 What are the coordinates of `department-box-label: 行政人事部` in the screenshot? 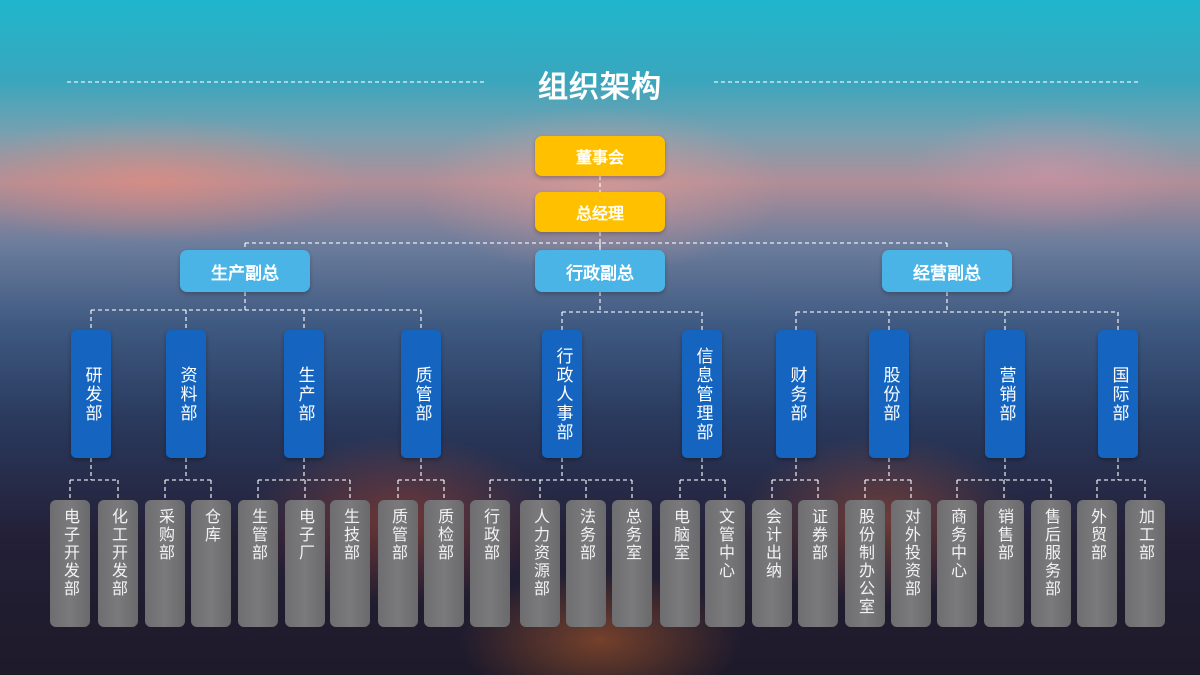 It's located at (562, 394).